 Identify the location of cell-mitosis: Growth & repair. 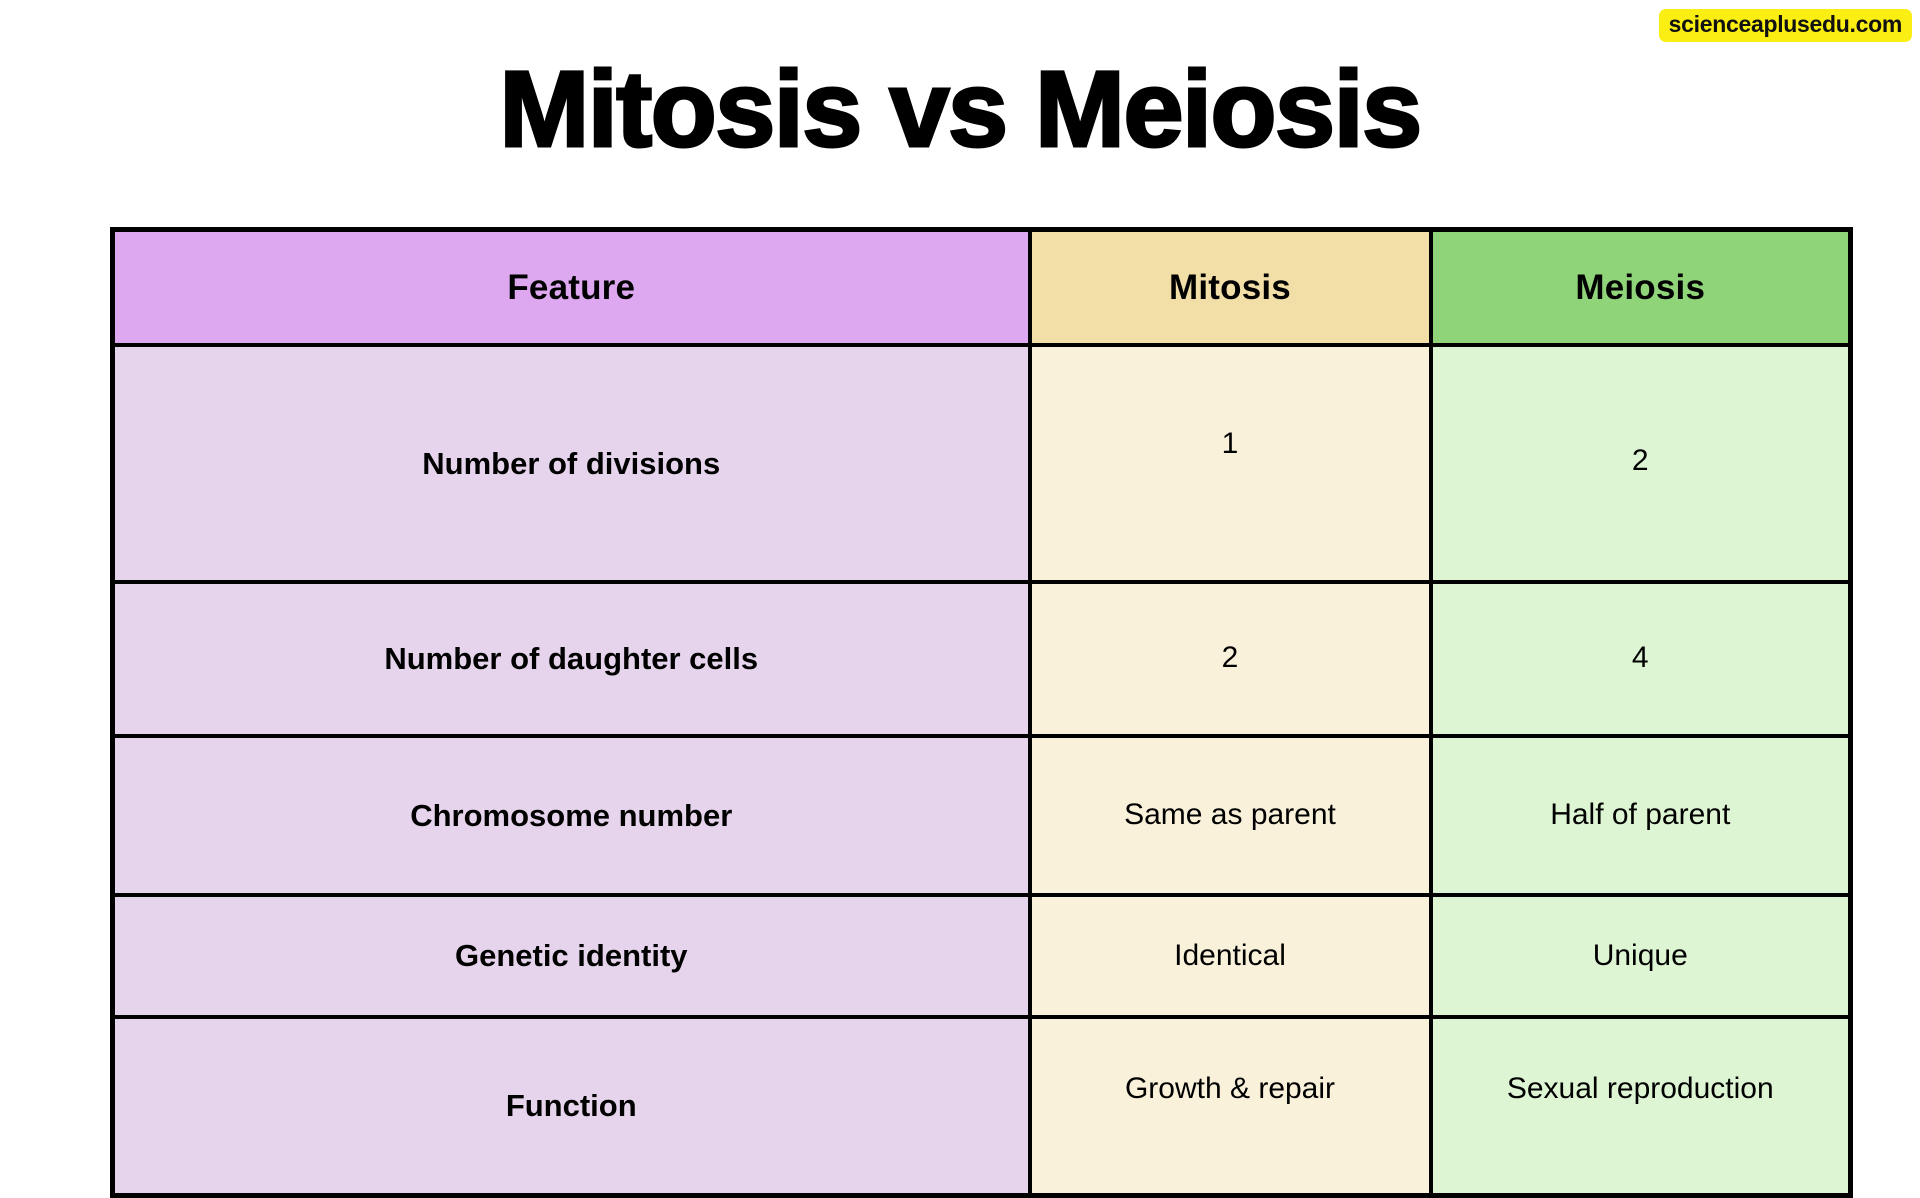
(1230, 1106).